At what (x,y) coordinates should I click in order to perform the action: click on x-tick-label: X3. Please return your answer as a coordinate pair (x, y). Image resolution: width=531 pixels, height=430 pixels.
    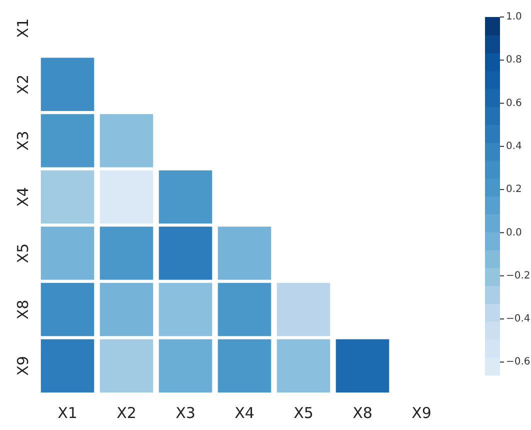
    Looking at the image, I should click on (186, 413).